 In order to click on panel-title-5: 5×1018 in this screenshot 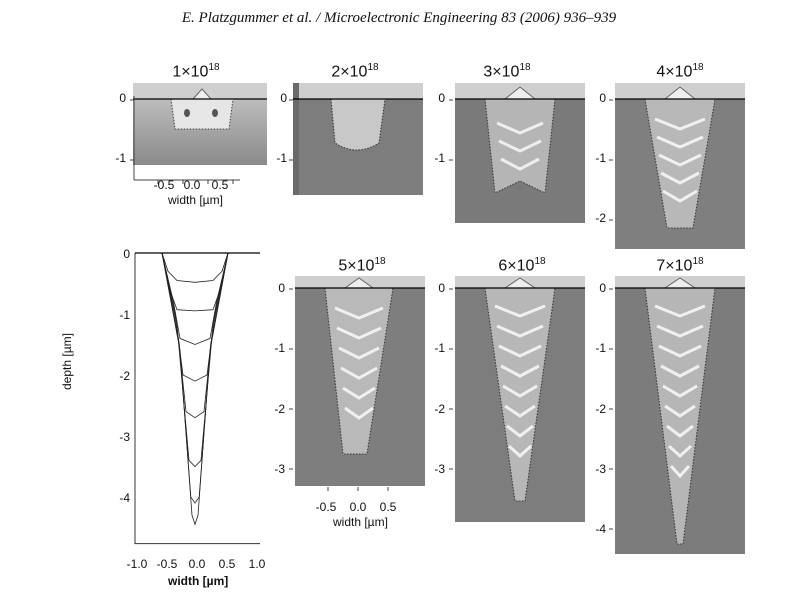, I will do `click(362, 265)`.